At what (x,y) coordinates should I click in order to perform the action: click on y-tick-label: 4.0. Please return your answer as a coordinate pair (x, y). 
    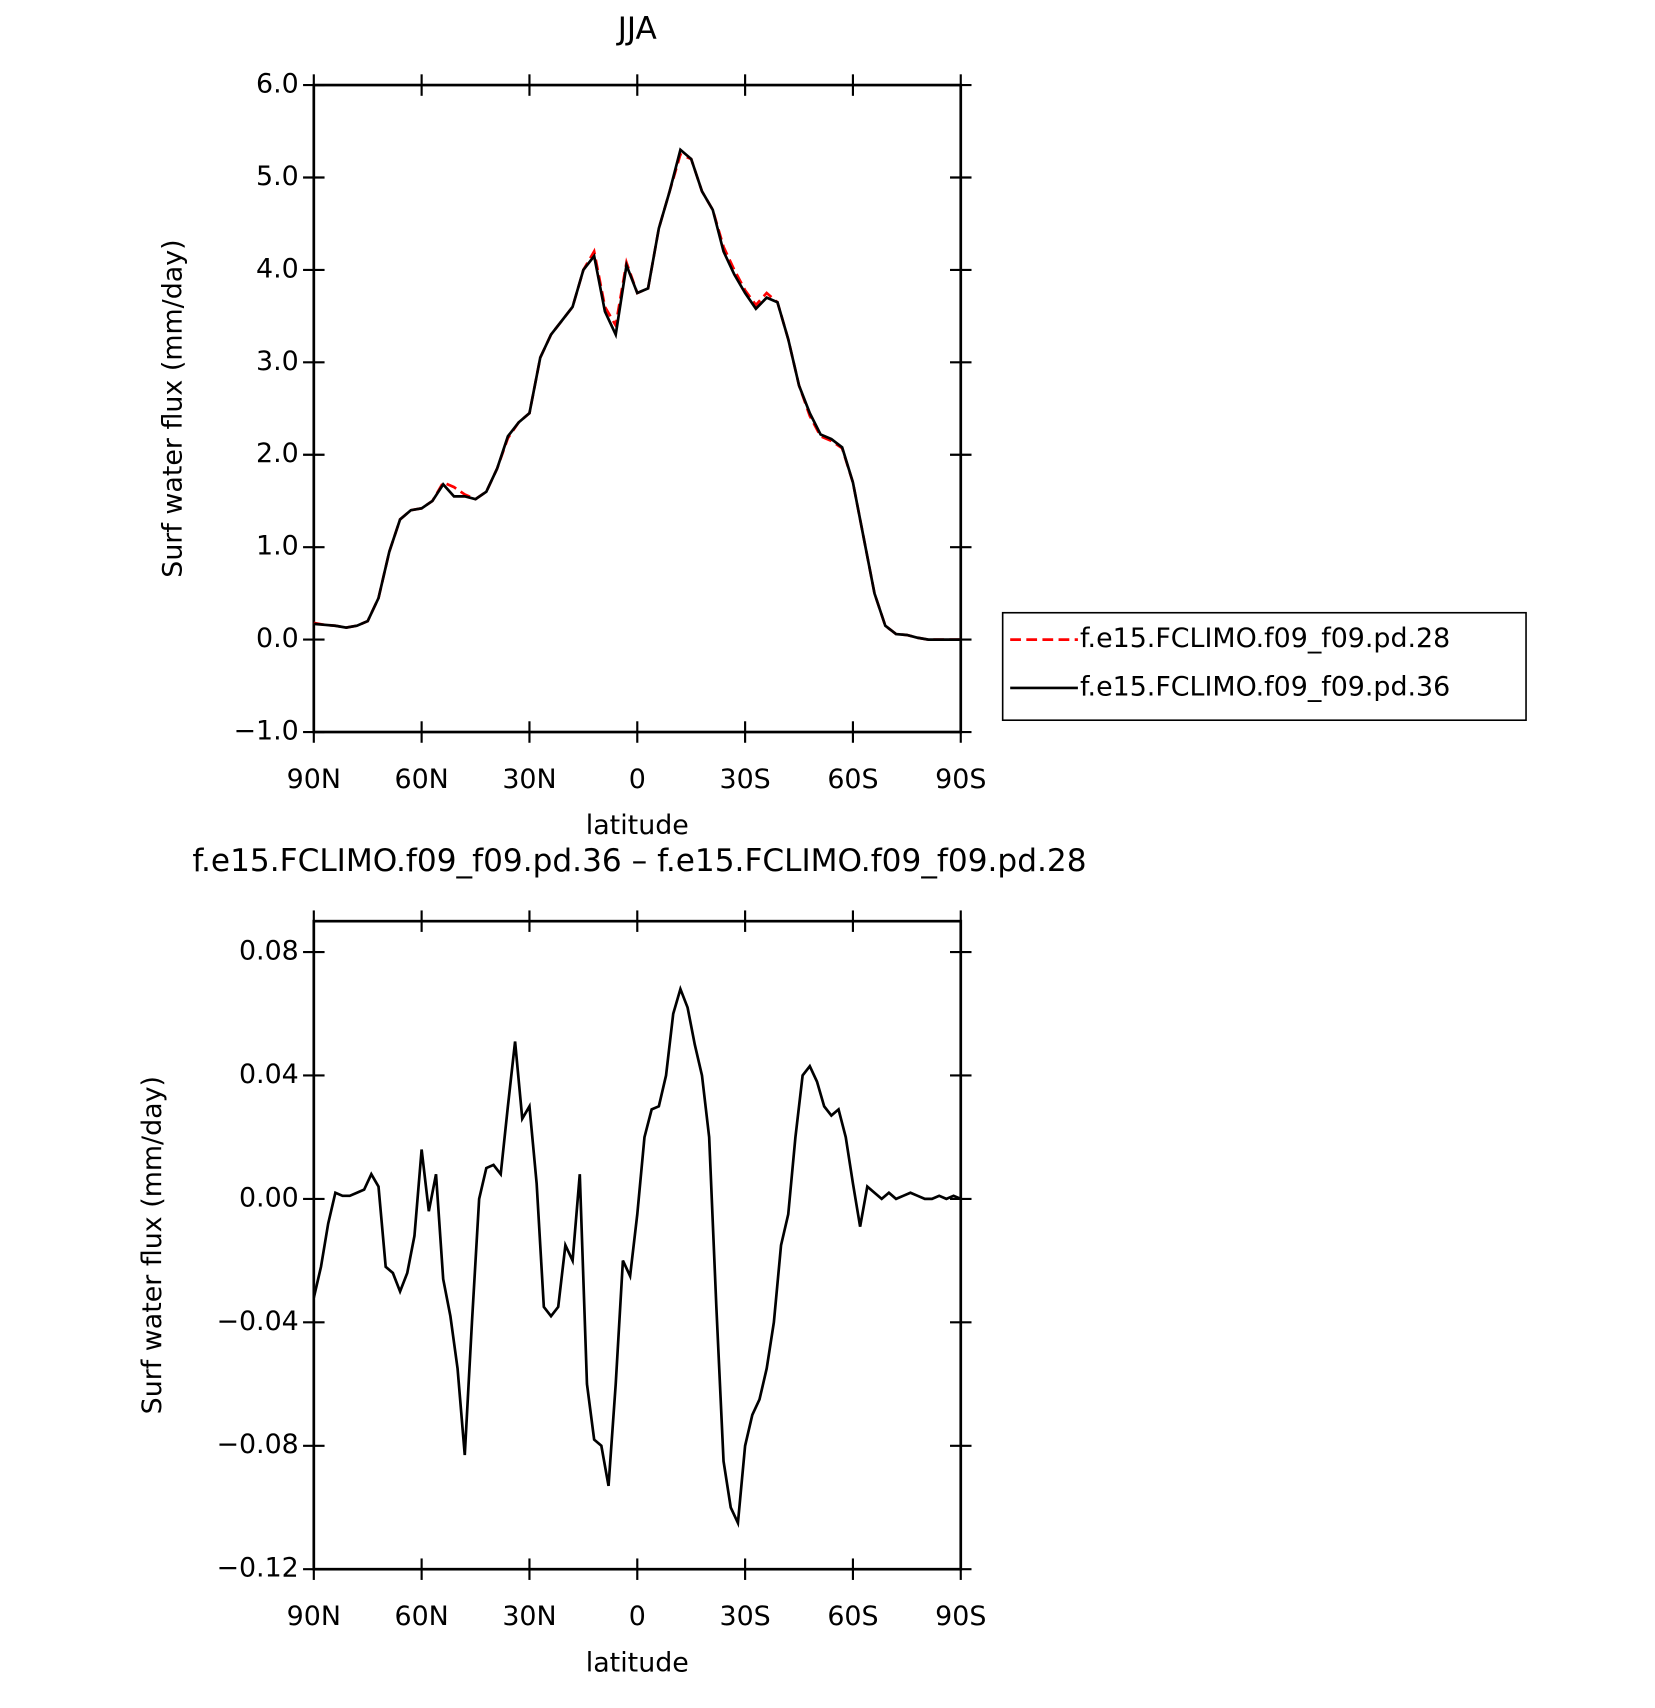
    Looking at the image, I should click on (277, 268).